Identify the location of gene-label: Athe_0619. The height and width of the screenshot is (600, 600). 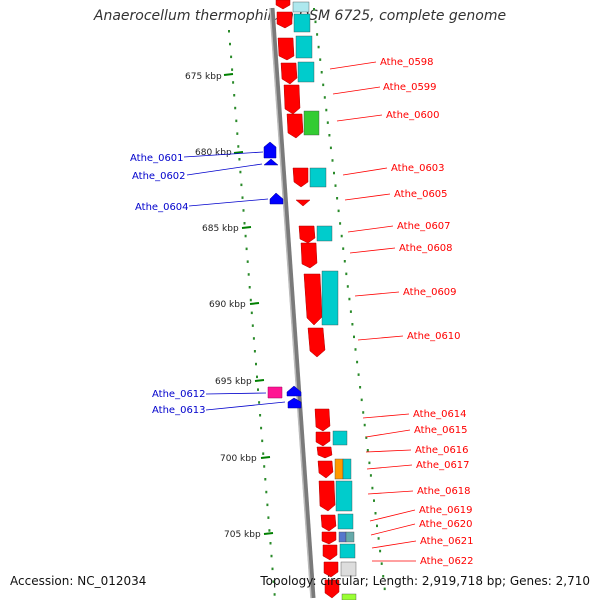
(446, 510).